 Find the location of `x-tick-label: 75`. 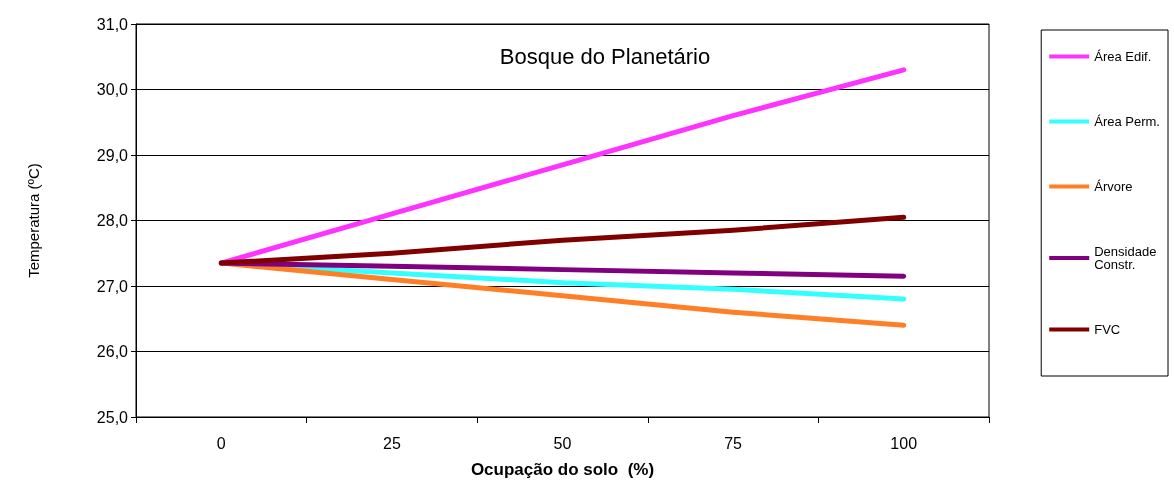

x-tick-label: 75 is located at coordinates (733, 443).